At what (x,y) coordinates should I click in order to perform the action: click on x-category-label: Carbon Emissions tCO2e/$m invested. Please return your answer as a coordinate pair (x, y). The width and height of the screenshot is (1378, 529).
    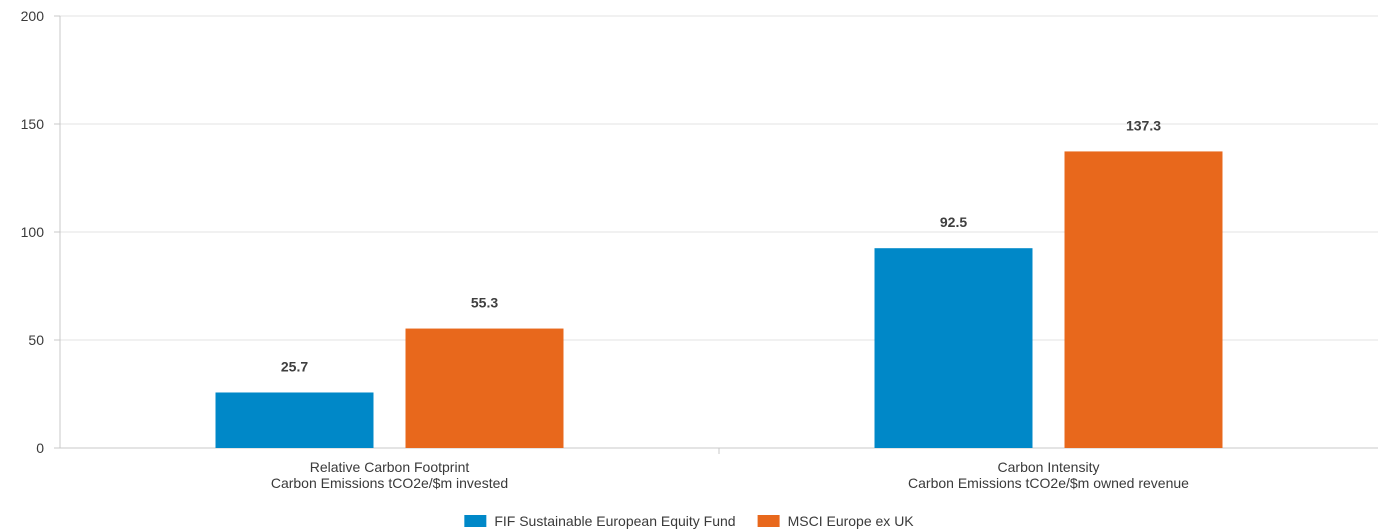
    Looking at the image, I should click on (389, 483).